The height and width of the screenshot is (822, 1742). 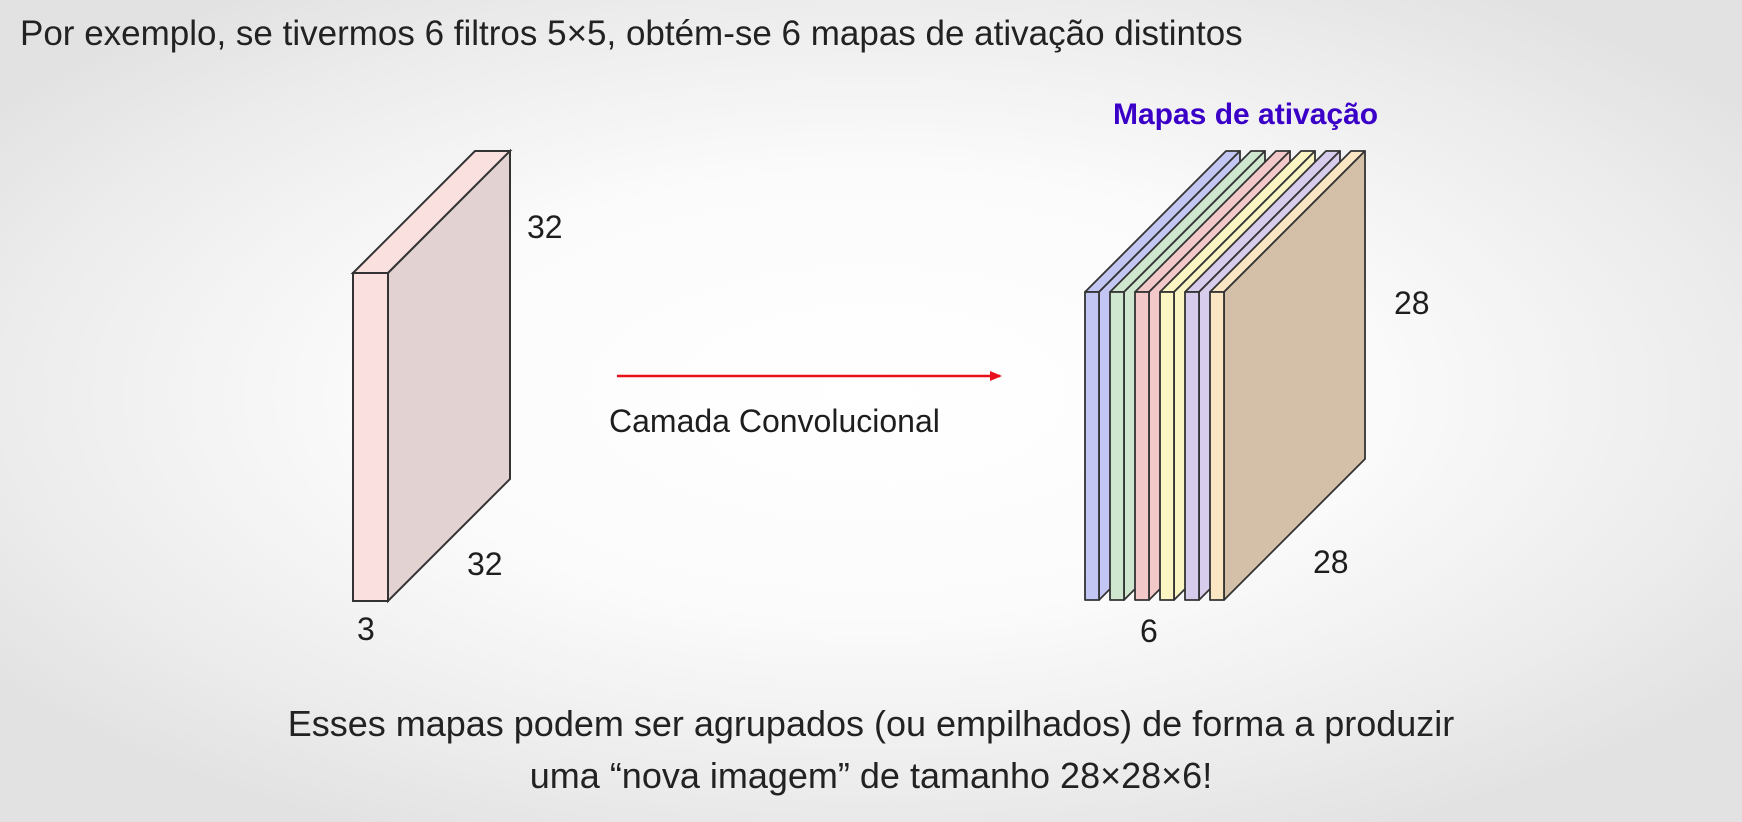 I want to click on activation-map-4-edge, so click(x=1167, y=446).